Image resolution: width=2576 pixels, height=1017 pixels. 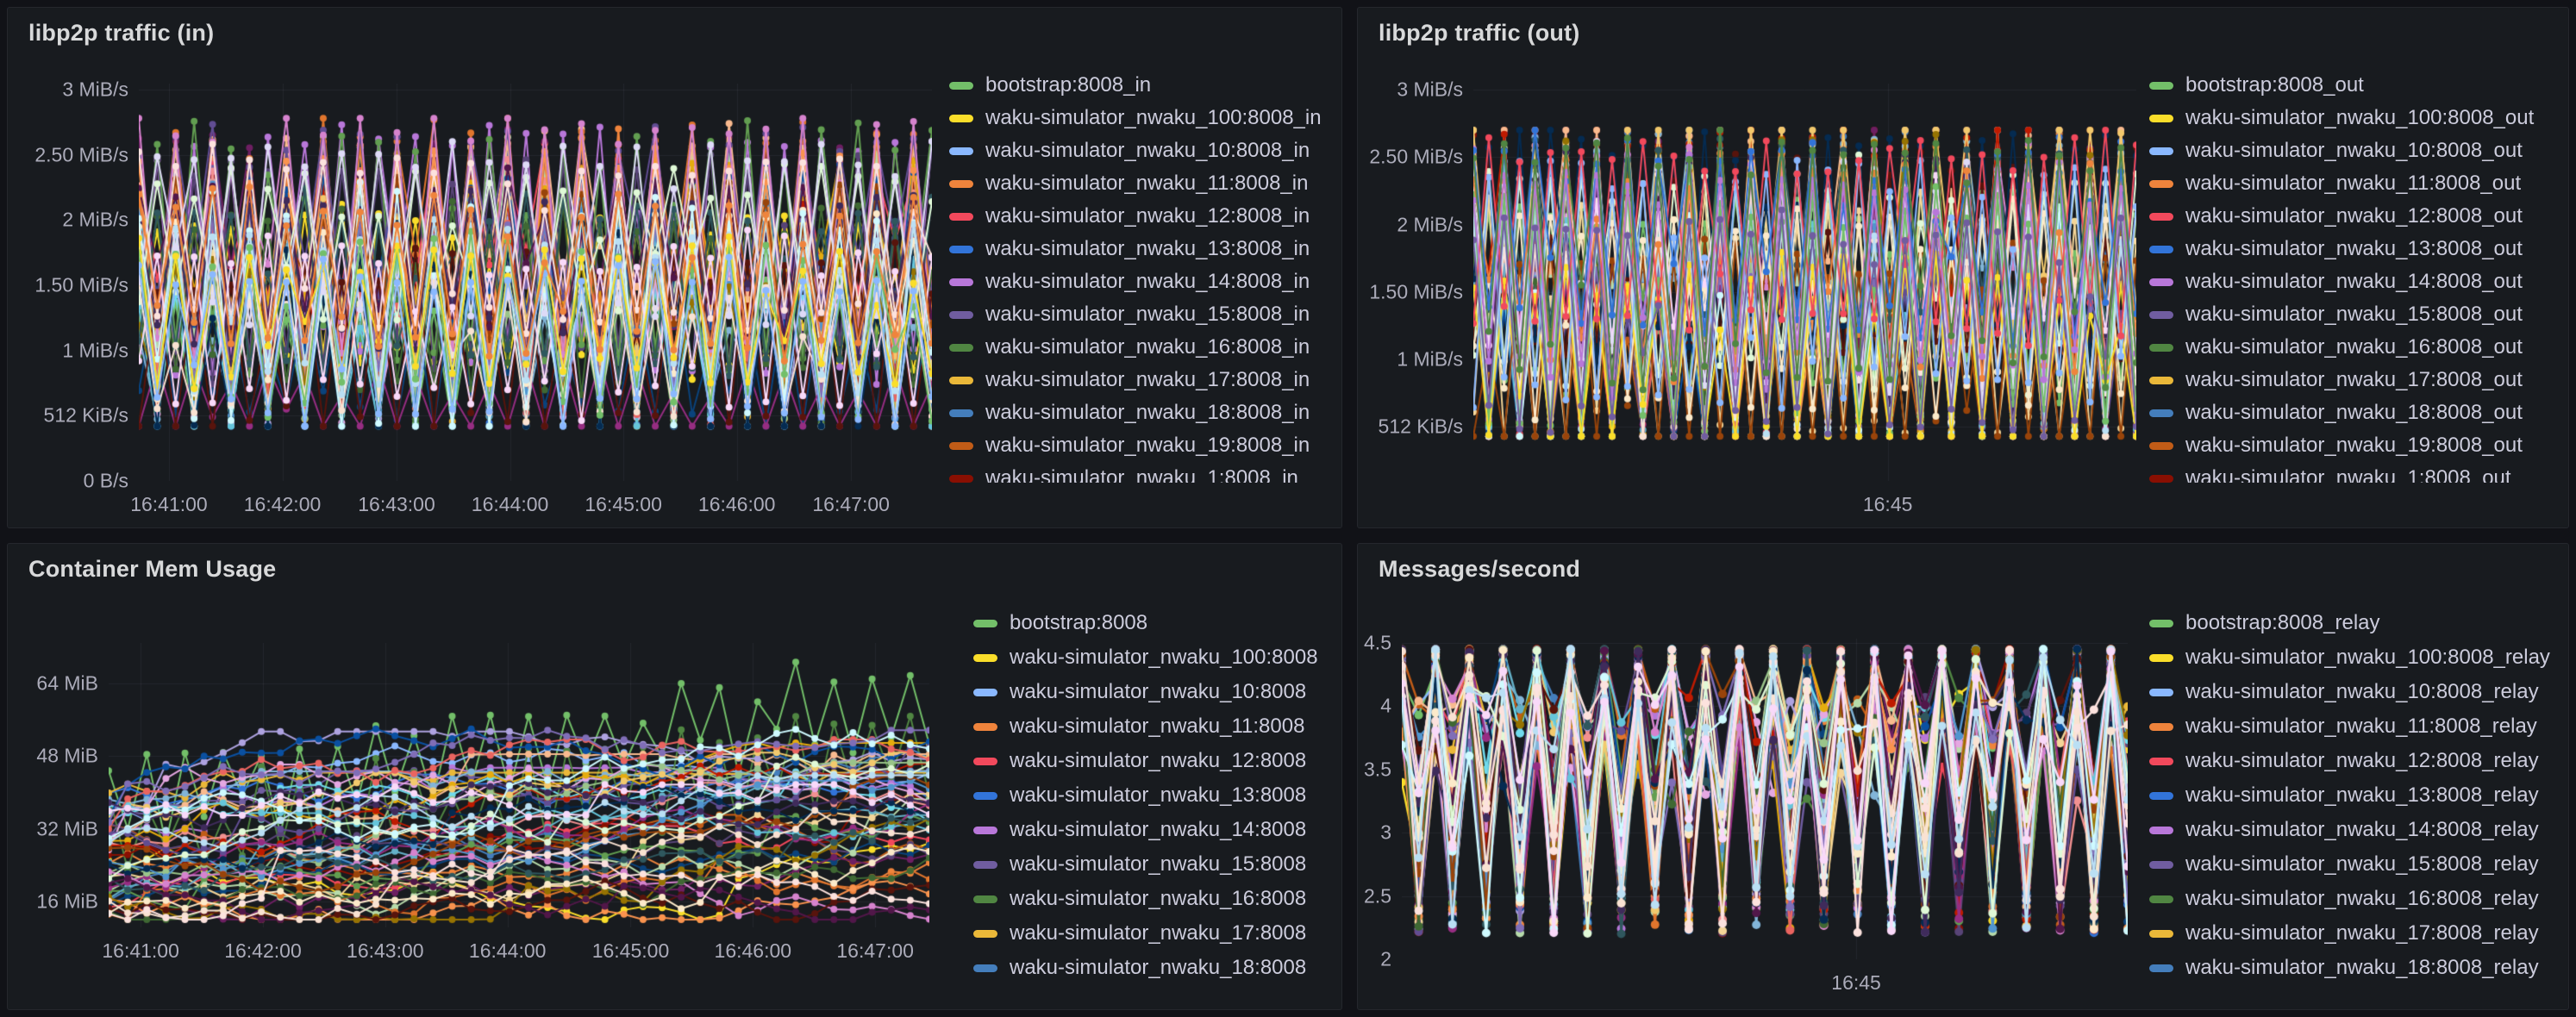 I want to click on legend-item: waku-simulator_nwaku_15:8008_relay, so click(x=2354, y=864).